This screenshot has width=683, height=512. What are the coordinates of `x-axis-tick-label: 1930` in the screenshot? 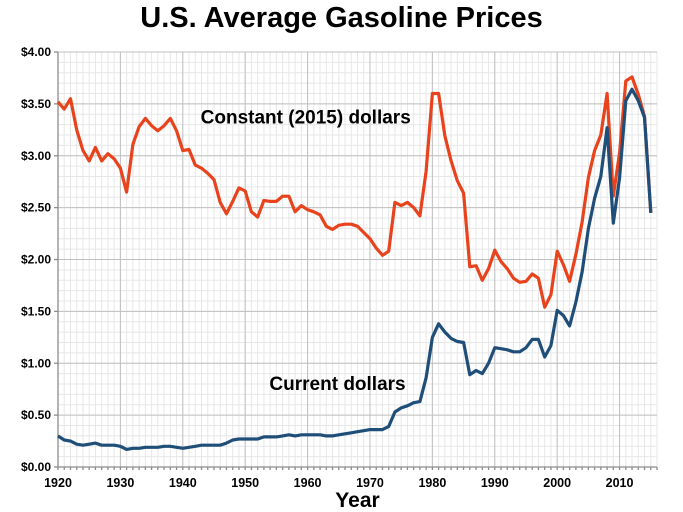 It's located at (120, 483).